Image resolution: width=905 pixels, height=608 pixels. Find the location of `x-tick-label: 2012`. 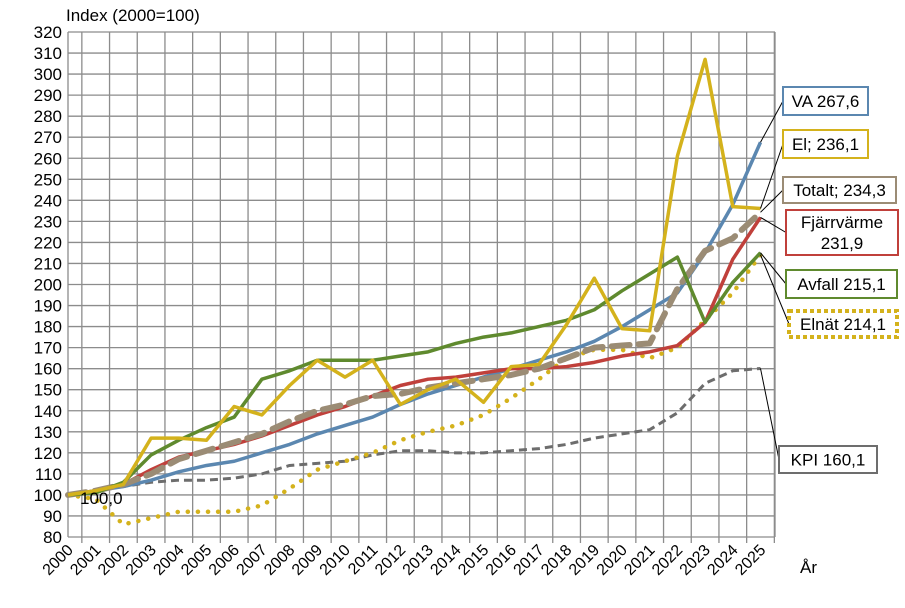

x-tick-label: 2012 is located at coordinates (390, 560).